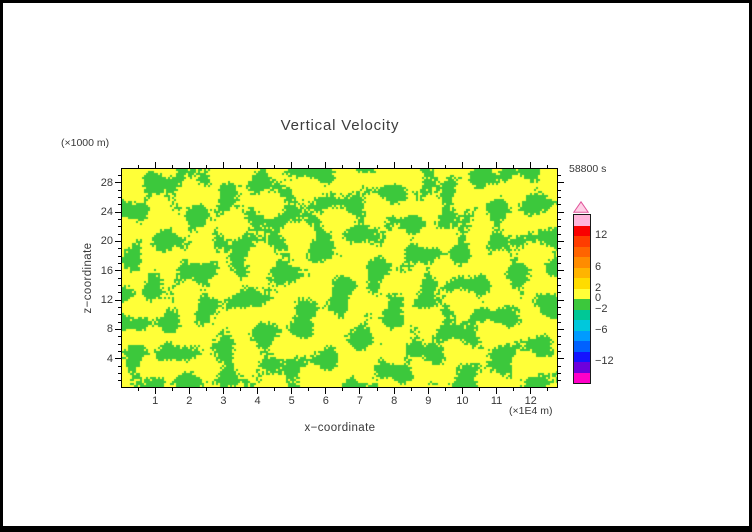 The width and height of the screenshot is (752, 532). Describe the element at coordinates (106, 182) in the screenshot. I see `y-tick-label: 28` at that location.